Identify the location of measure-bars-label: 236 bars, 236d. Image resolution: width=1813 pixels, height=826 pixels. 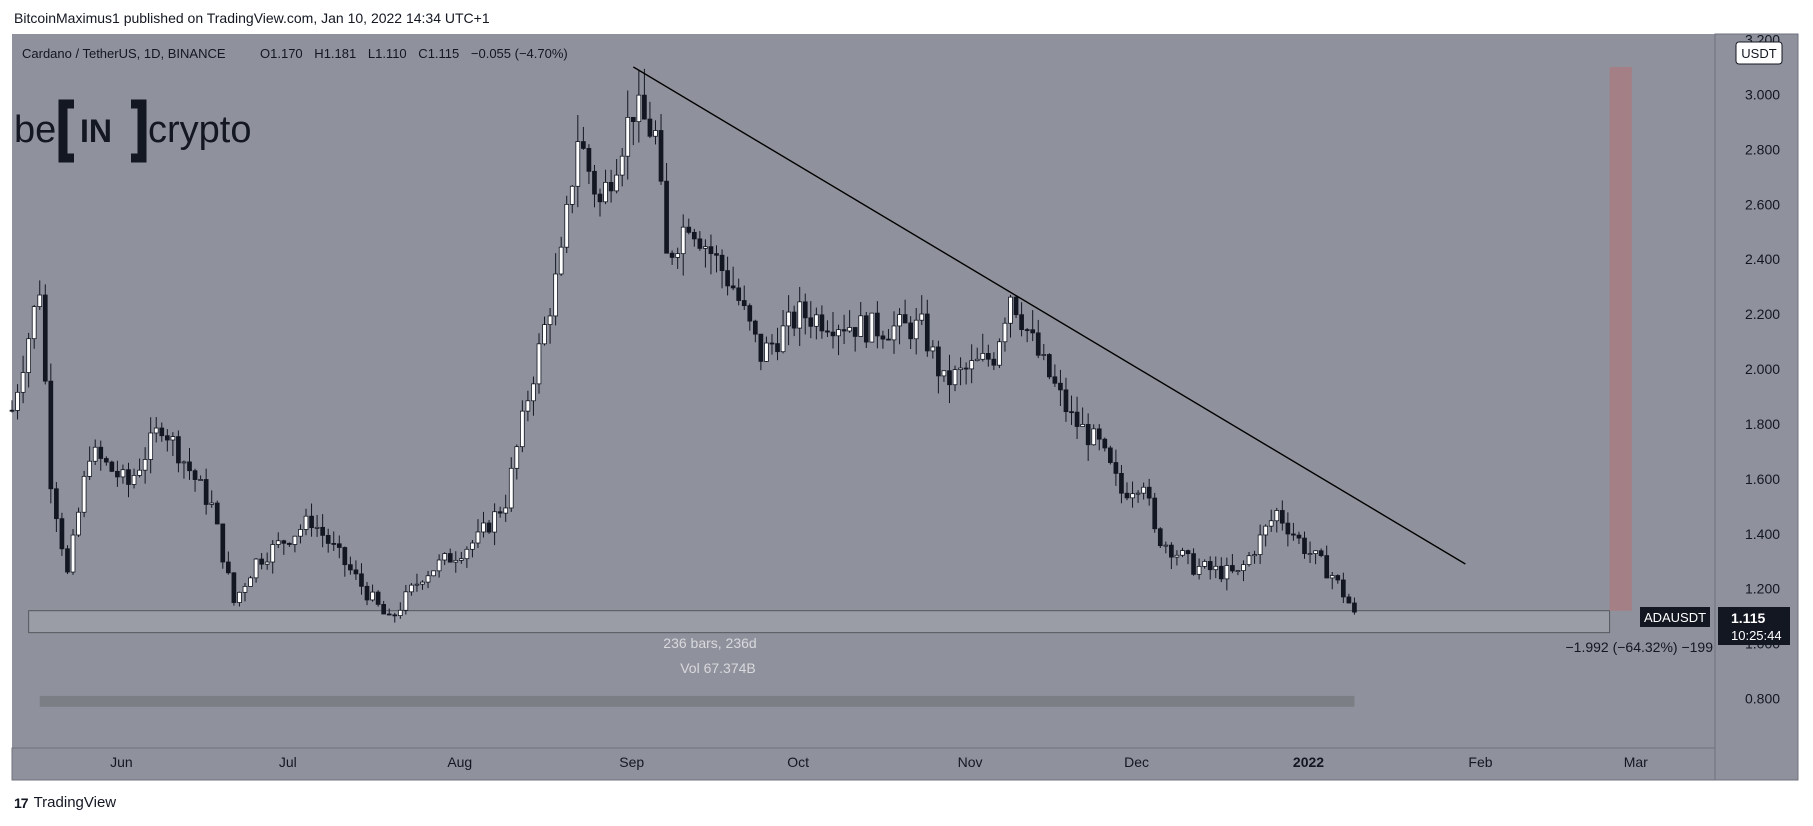
(709, 643).